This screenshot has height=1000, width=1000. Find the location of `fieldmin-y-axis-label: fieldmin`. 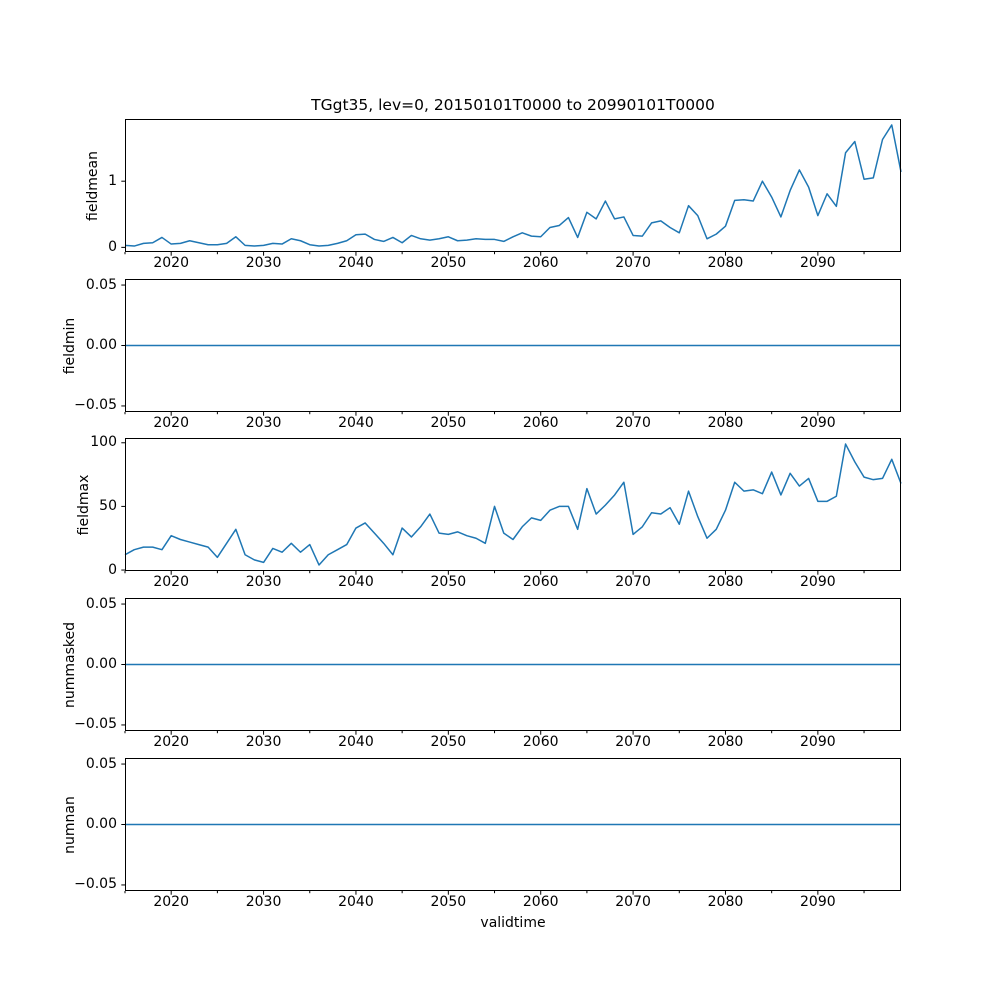

fieldmin-y-axis-label: fieldmin is located at coordinates (70, 345).